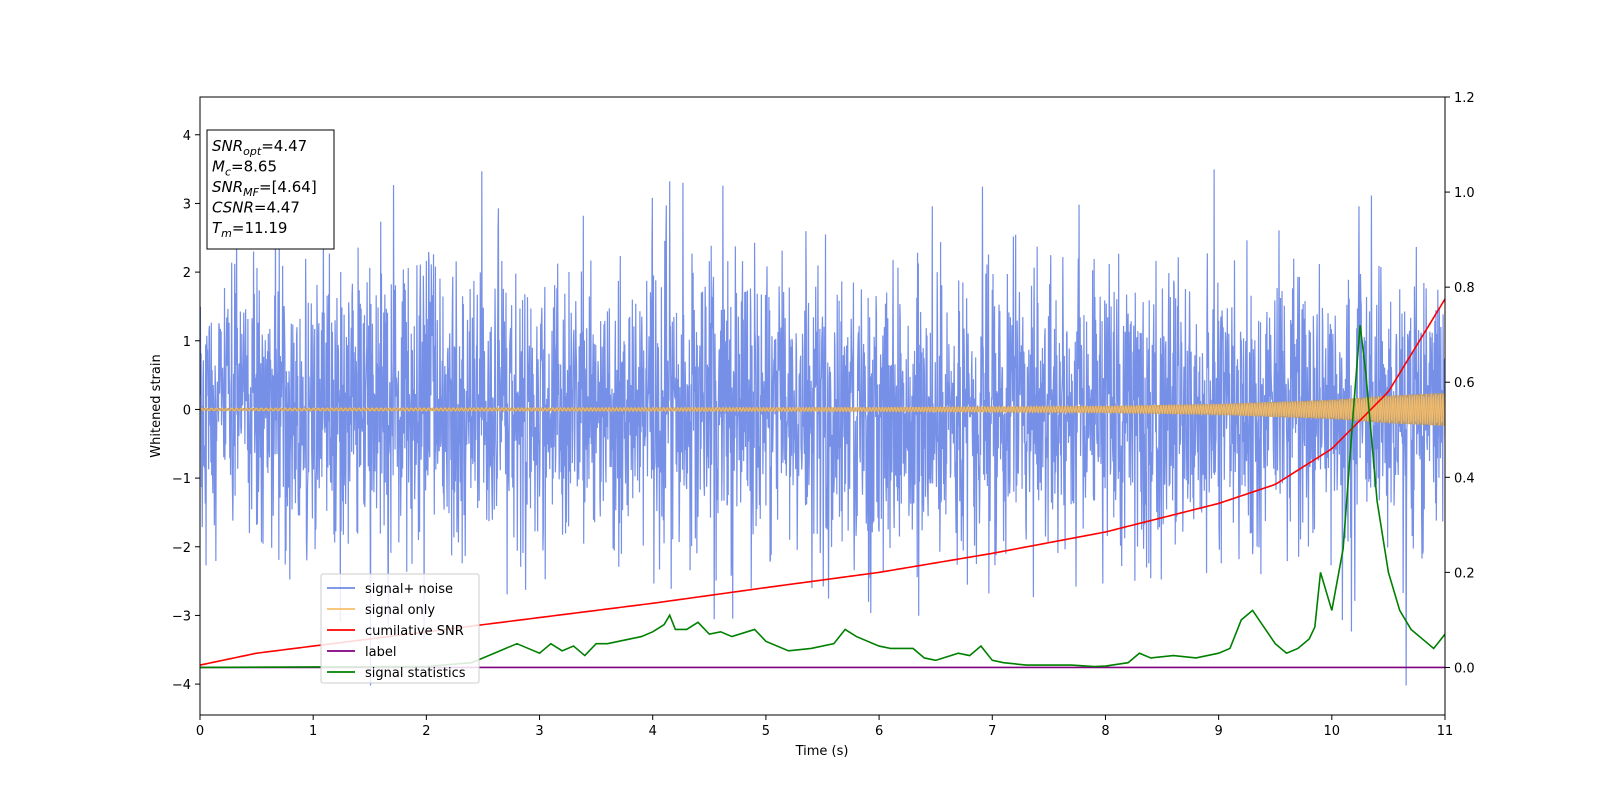 This screenshot has width=1600, height=800. I want to click on signal-only-line, so click(822, 409).